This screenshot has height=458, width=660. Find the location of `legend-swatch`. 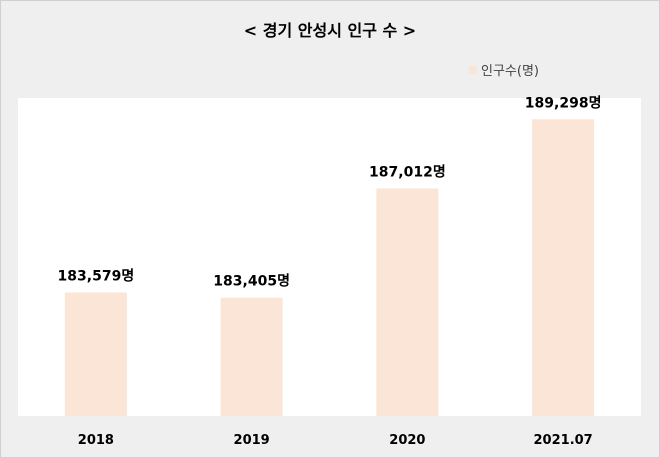

legend-swatch is located at coordinates (473, 69).